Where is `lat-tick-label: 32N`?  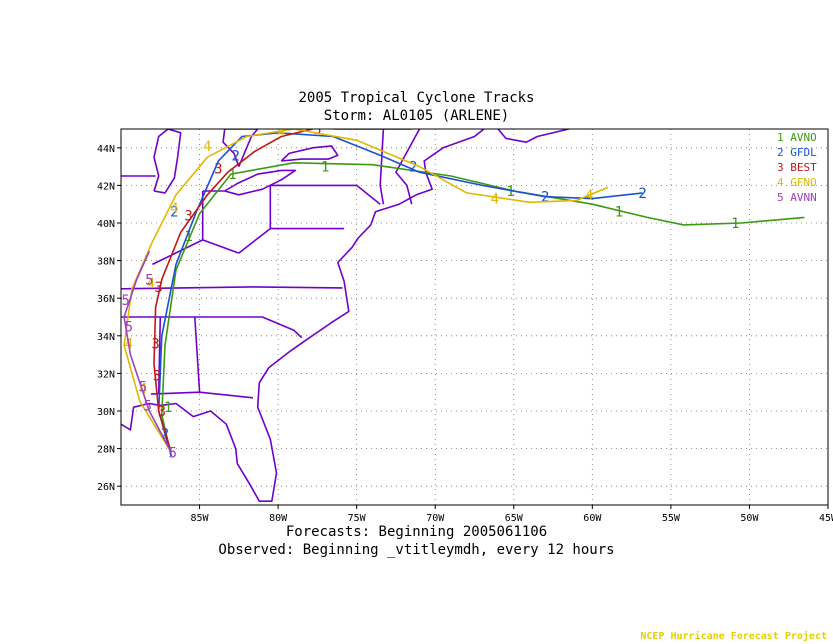 lat-tick-label: 32N is located at coordinates (106, 374).